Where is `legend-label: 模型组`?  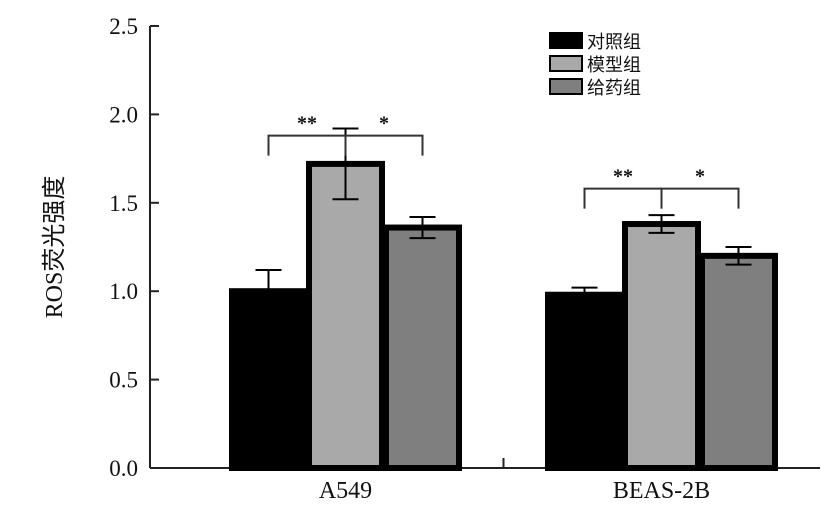 legend-label: 模型组 is located at coordinates (614, 65).